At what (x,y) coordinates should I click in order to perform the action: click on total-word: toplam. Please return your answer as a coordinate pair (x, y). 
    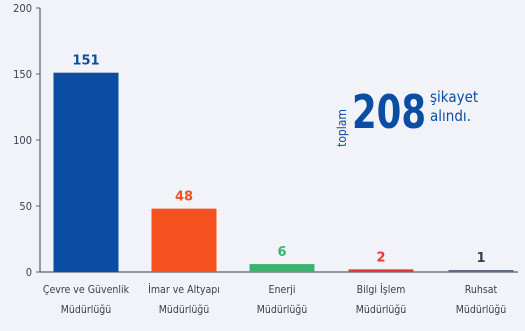
    Looking at the image, I should click on (342, 128).